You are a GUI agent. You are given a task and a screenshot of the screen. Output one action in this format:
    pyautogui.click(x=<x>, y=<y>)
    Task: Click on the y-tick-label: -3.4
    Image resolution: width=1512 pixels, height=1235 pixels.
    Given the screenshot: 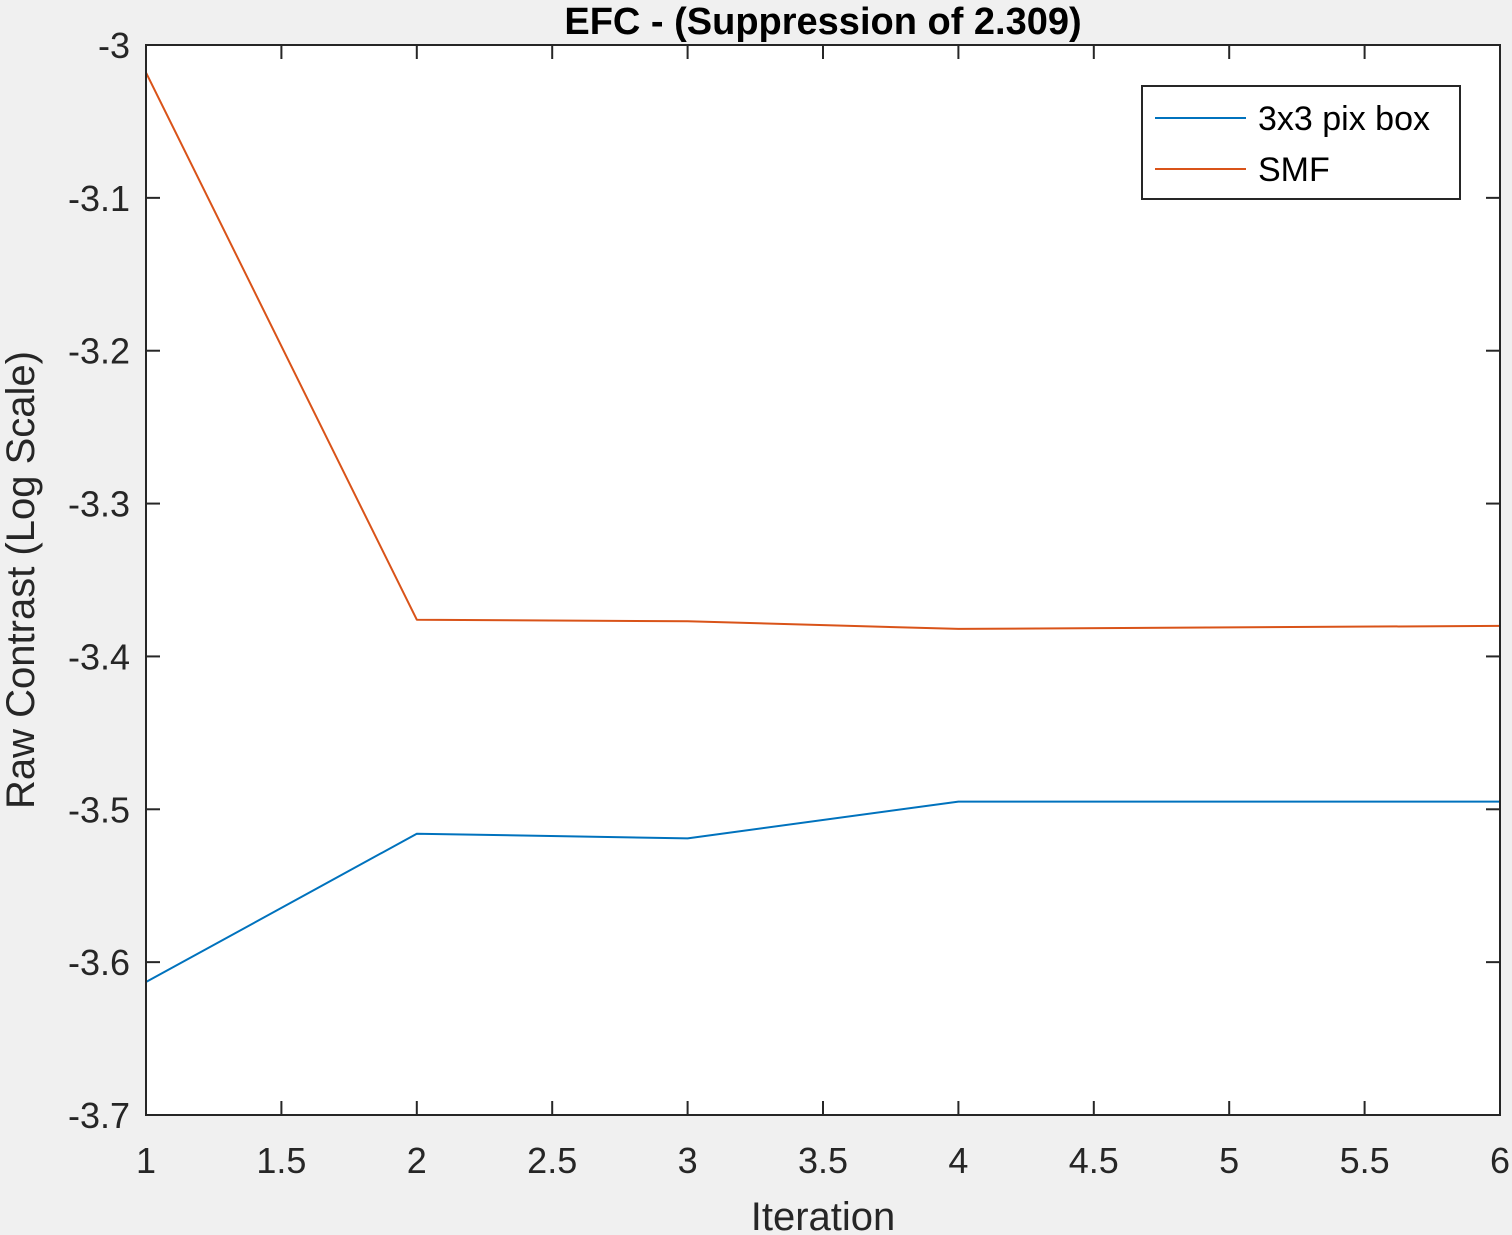 What is the action you would take?
    pyautogui.click(x=99, y=656)
    